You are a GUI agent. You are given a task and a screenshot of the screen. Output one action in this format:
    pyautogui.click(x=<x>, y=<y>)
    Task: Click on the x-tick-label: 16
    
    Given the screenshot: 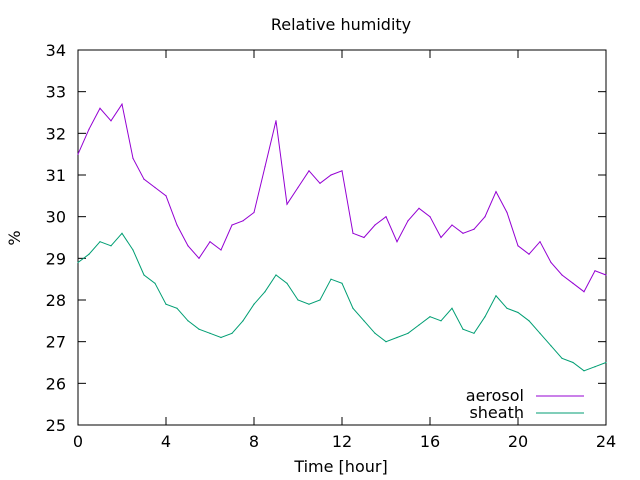 What is the action you would take?
    pyautogui.click(x=430, y=441)
    